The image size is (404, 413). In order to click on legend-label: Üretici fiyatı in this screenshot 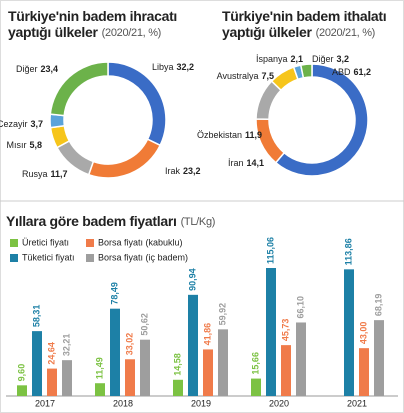, I will do `click(45, 242)`.